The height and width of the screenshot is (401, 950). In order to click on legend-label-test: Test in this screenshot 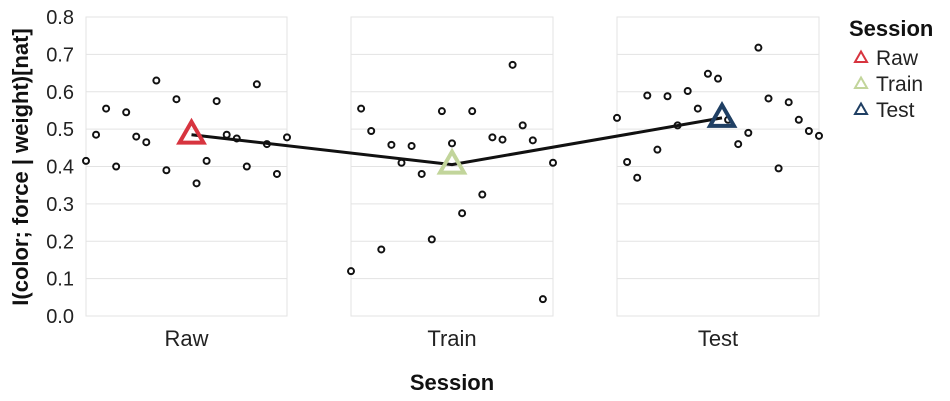, I will do `click(895, 110)`.